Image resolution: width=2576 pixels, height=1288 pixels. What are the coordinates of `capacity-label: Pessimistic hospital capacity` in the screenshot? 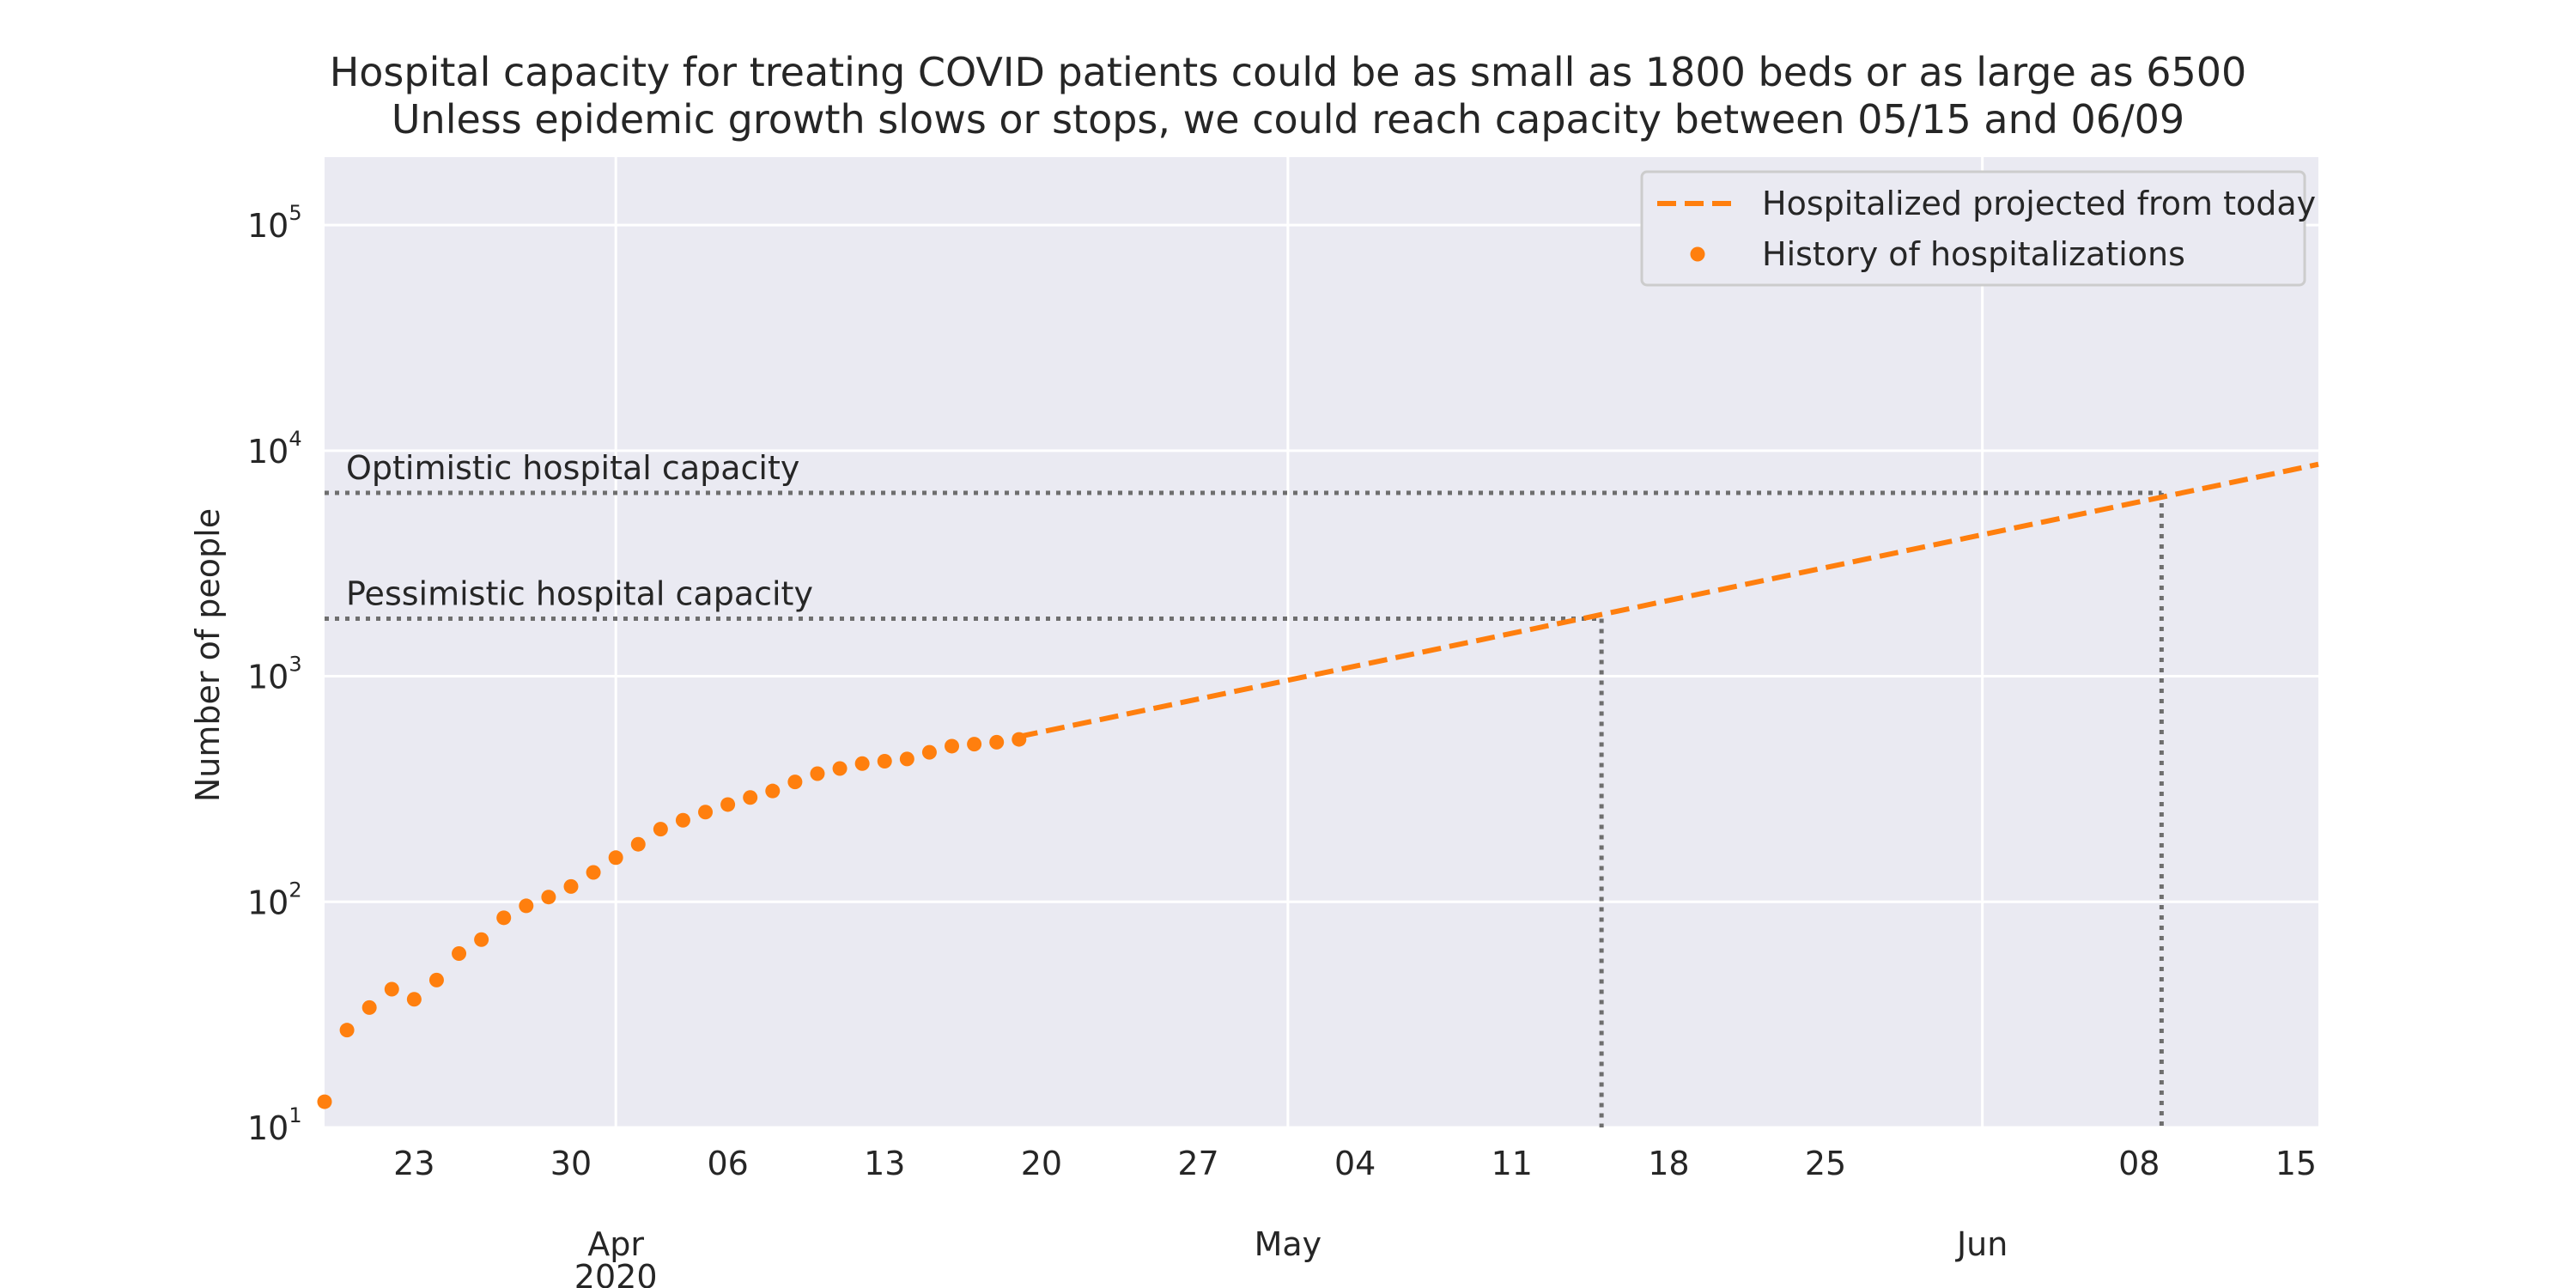 It's located at (579, 593).